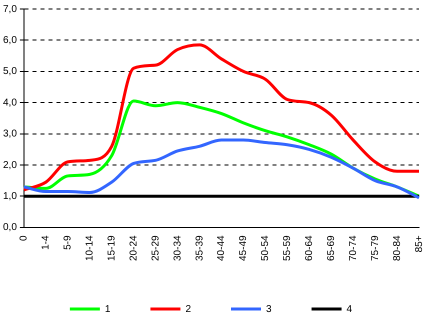  I want to click on y-tick-label: 4,0, so click(10, 102).